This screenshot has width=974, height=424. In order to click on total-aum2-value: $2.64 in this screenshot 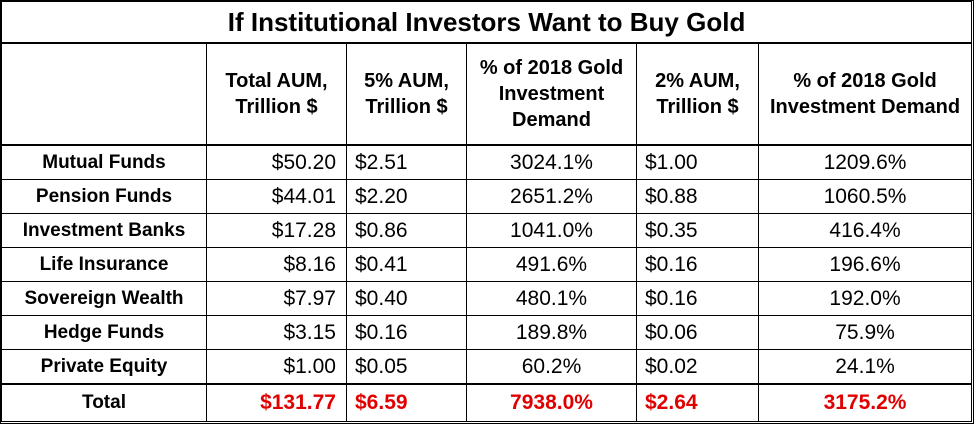, I will do `click(697, 402)`.